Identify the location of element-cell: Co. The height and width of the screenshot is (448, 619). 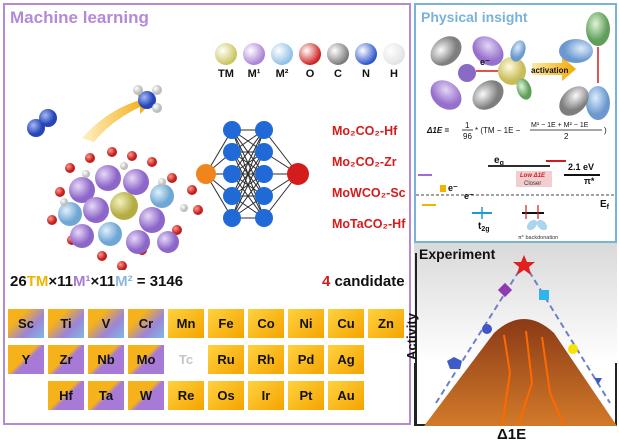
(266, 323).